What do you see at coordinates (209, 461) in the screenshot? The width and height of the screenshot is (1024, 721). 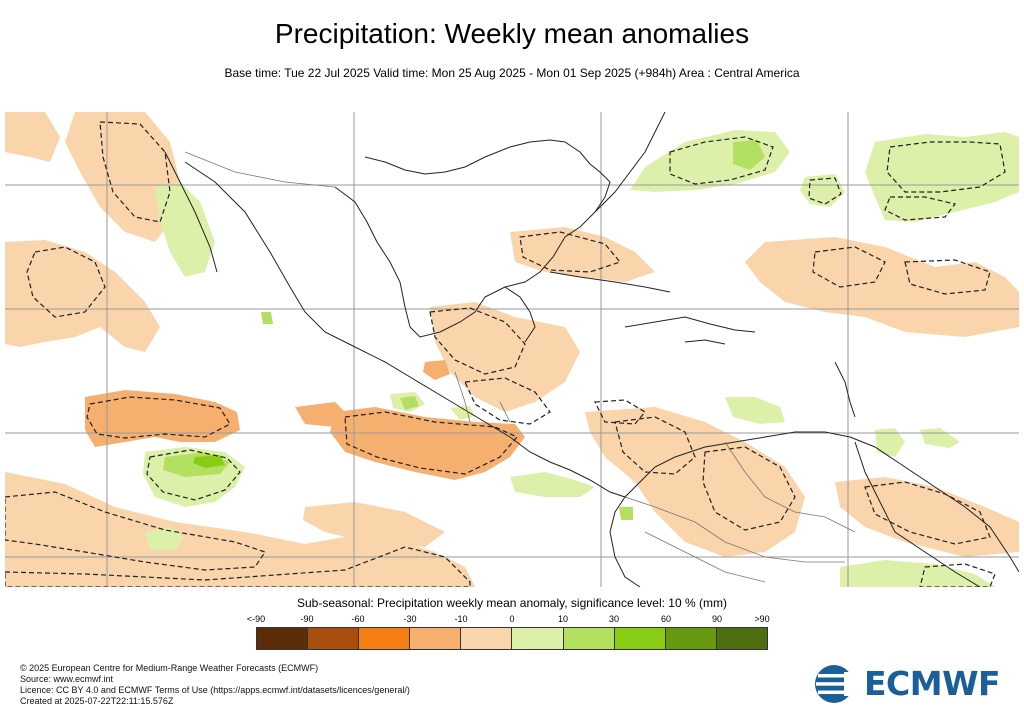 I see `wet-anomaly-strong` at bounding box center [209, 461].